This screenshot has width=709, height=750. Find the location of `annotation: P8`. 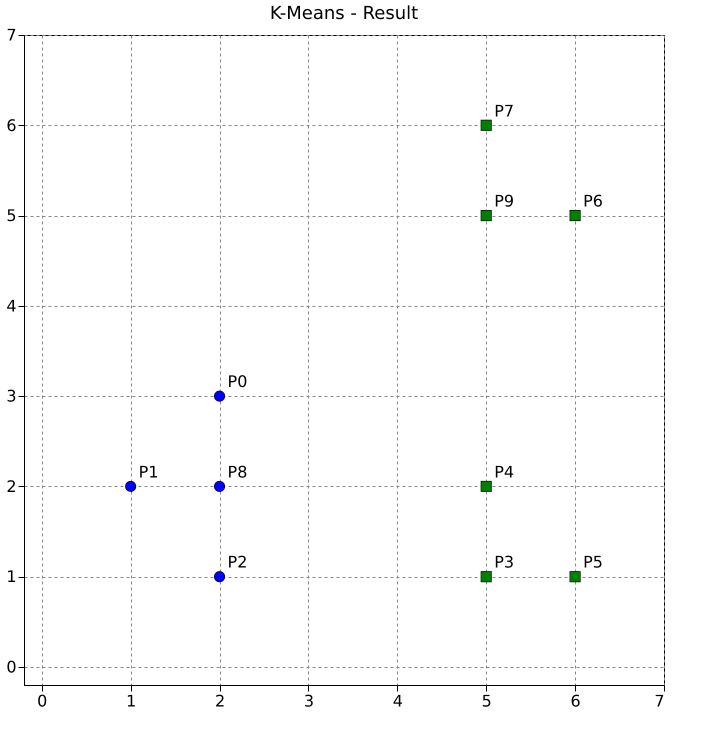

annotation: P8 is located at coordinates (238, 472).